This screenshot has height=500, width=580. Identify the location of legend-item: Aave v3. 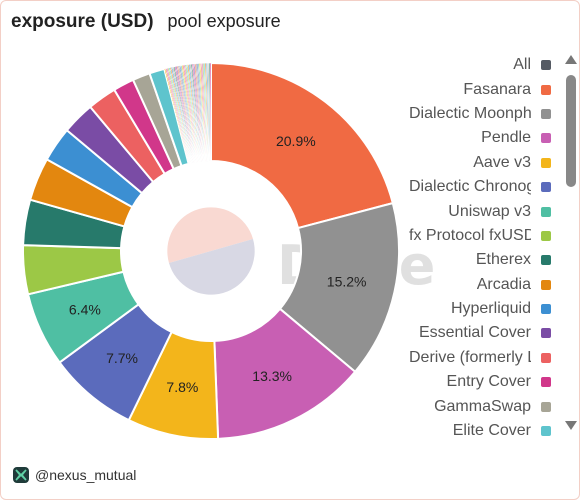
(480, 163).